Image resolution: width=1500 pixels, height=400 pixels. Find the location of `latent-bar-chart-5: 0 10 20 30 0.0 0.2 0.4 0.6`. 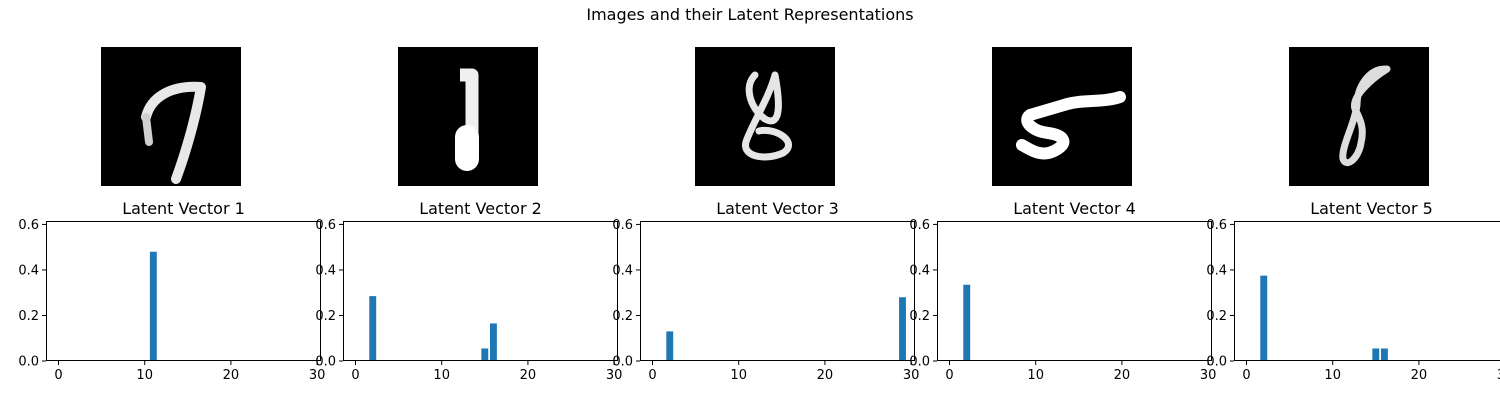

latent-bar-chart-5: 0 10 20 30 0.0 0.2 0.4 0.6 is located at coordinates (1353, 300).